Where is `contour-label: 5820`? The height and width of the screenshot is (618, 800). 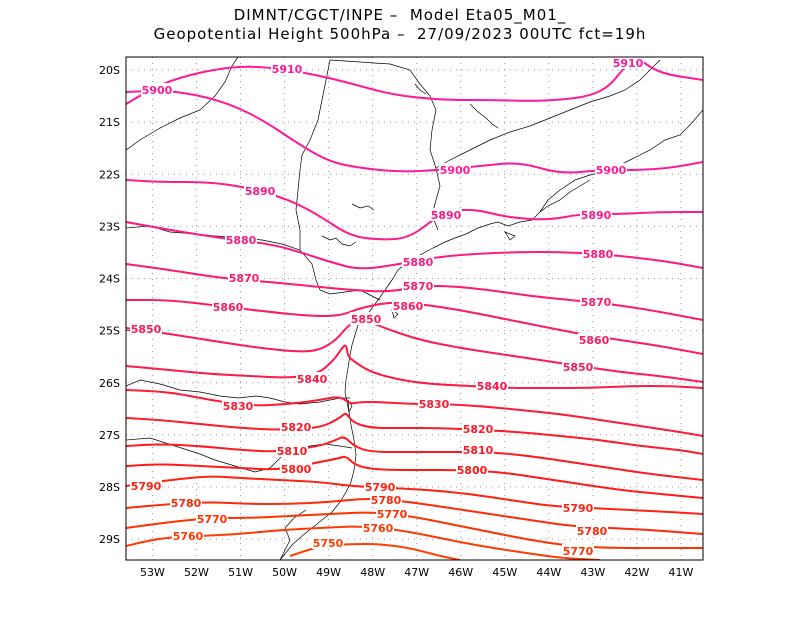
contour-label: 5820 is located at coordinates (296, 427).